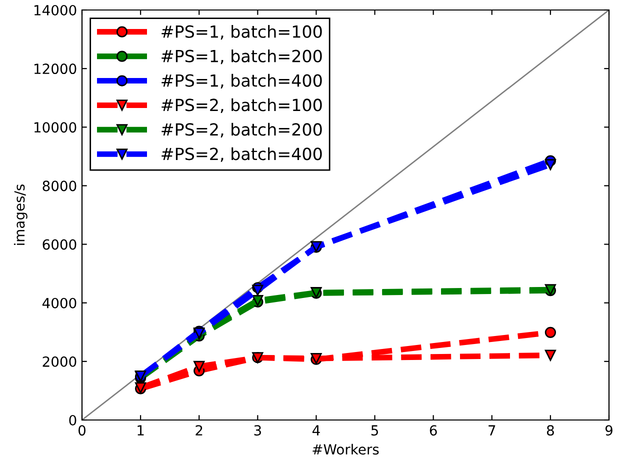 The height and width of the screenshot is (461, 622). What do you see at coordinates (550, 430) in the screenshot?
I see `x-tick-label: 8` at bounding box center [550, 430].